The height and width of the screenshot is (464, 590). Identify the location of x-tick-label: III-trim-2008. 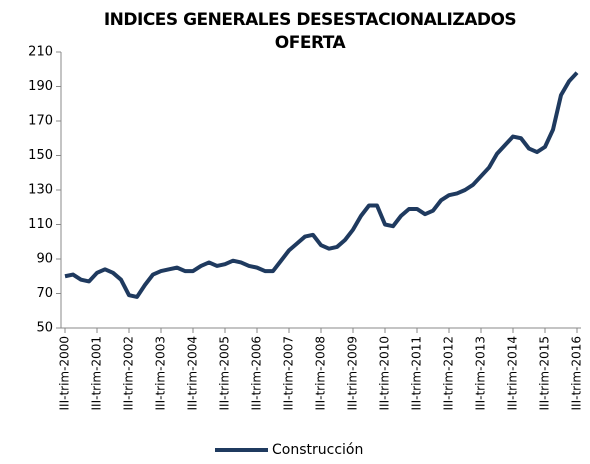
(321, 373).